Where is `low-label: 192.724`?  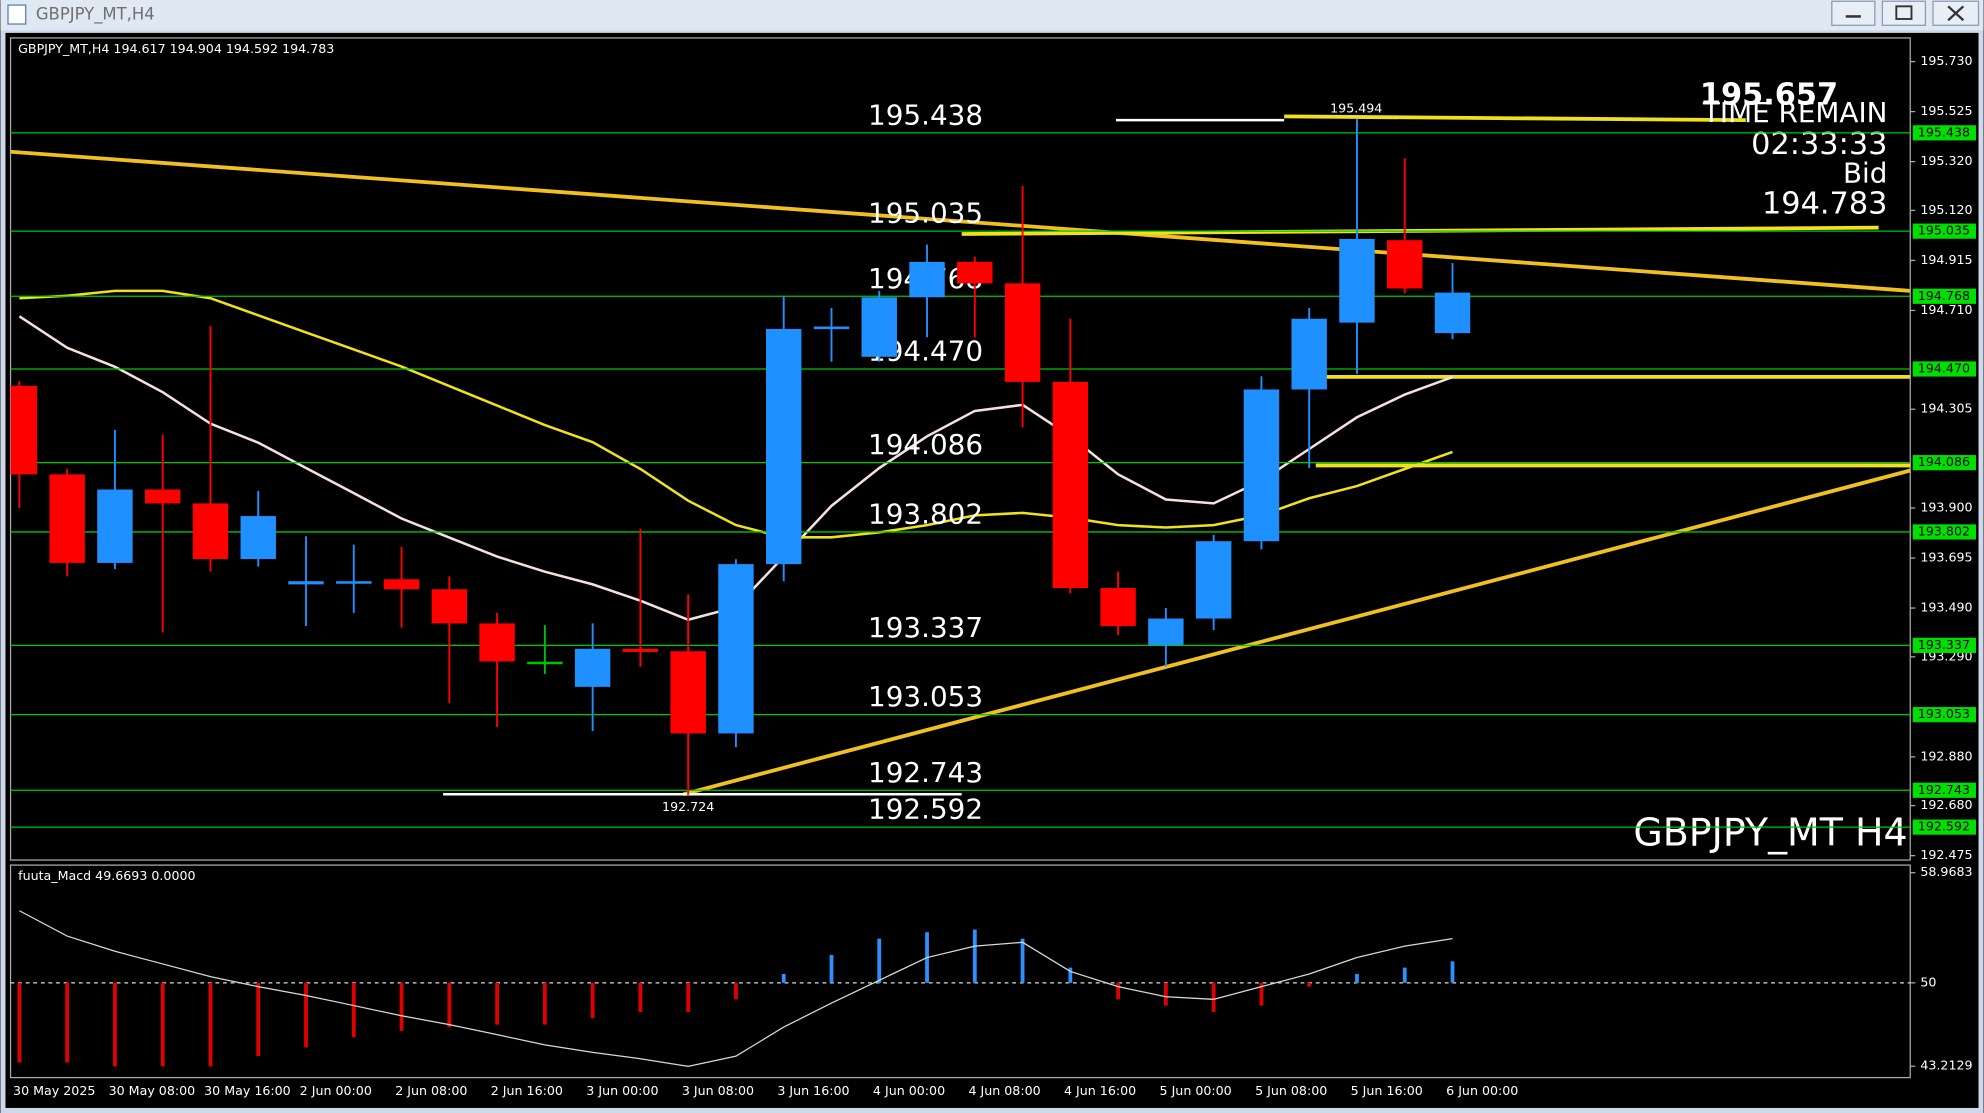 low-label: 192.724 is located at coordinates (688, 806).